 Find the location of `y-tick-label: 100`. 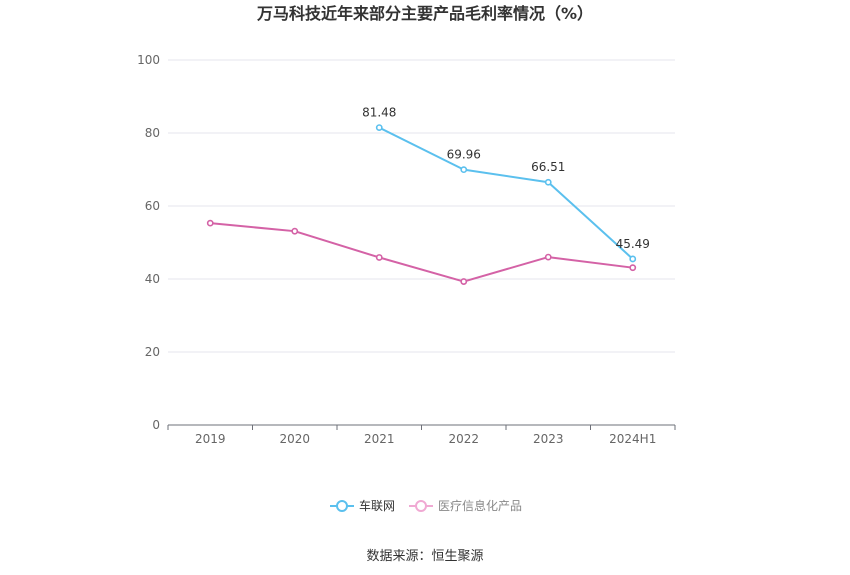

y-tick-label: 100 is located at coordinates (148, 60).